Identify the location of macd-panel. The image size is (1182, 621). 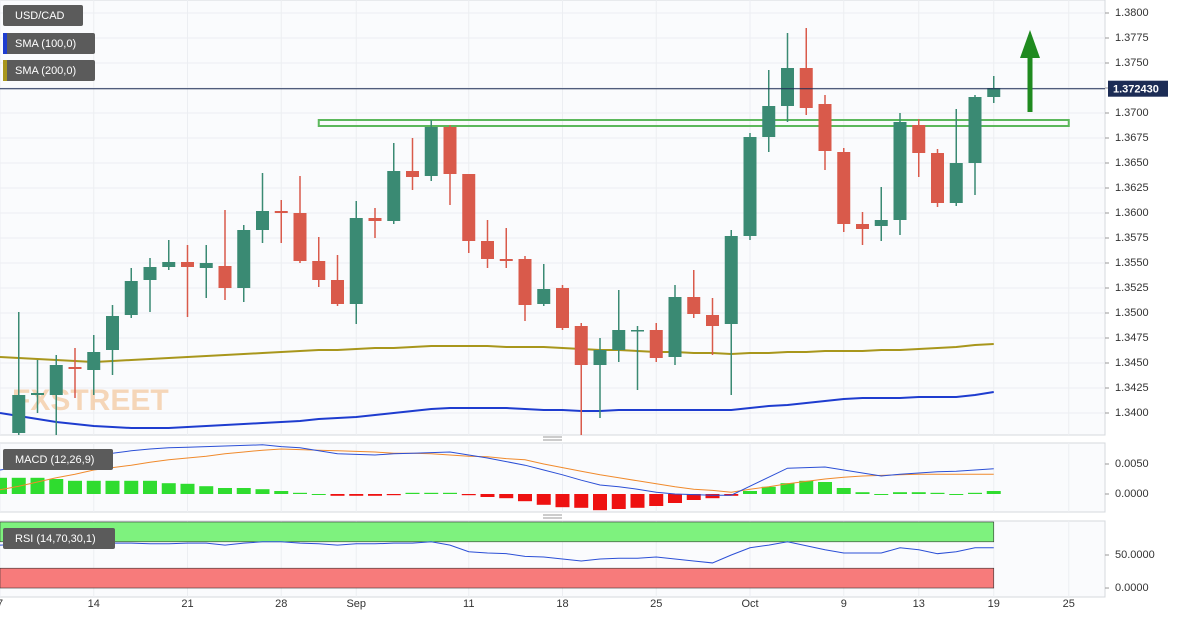
(553, 477).